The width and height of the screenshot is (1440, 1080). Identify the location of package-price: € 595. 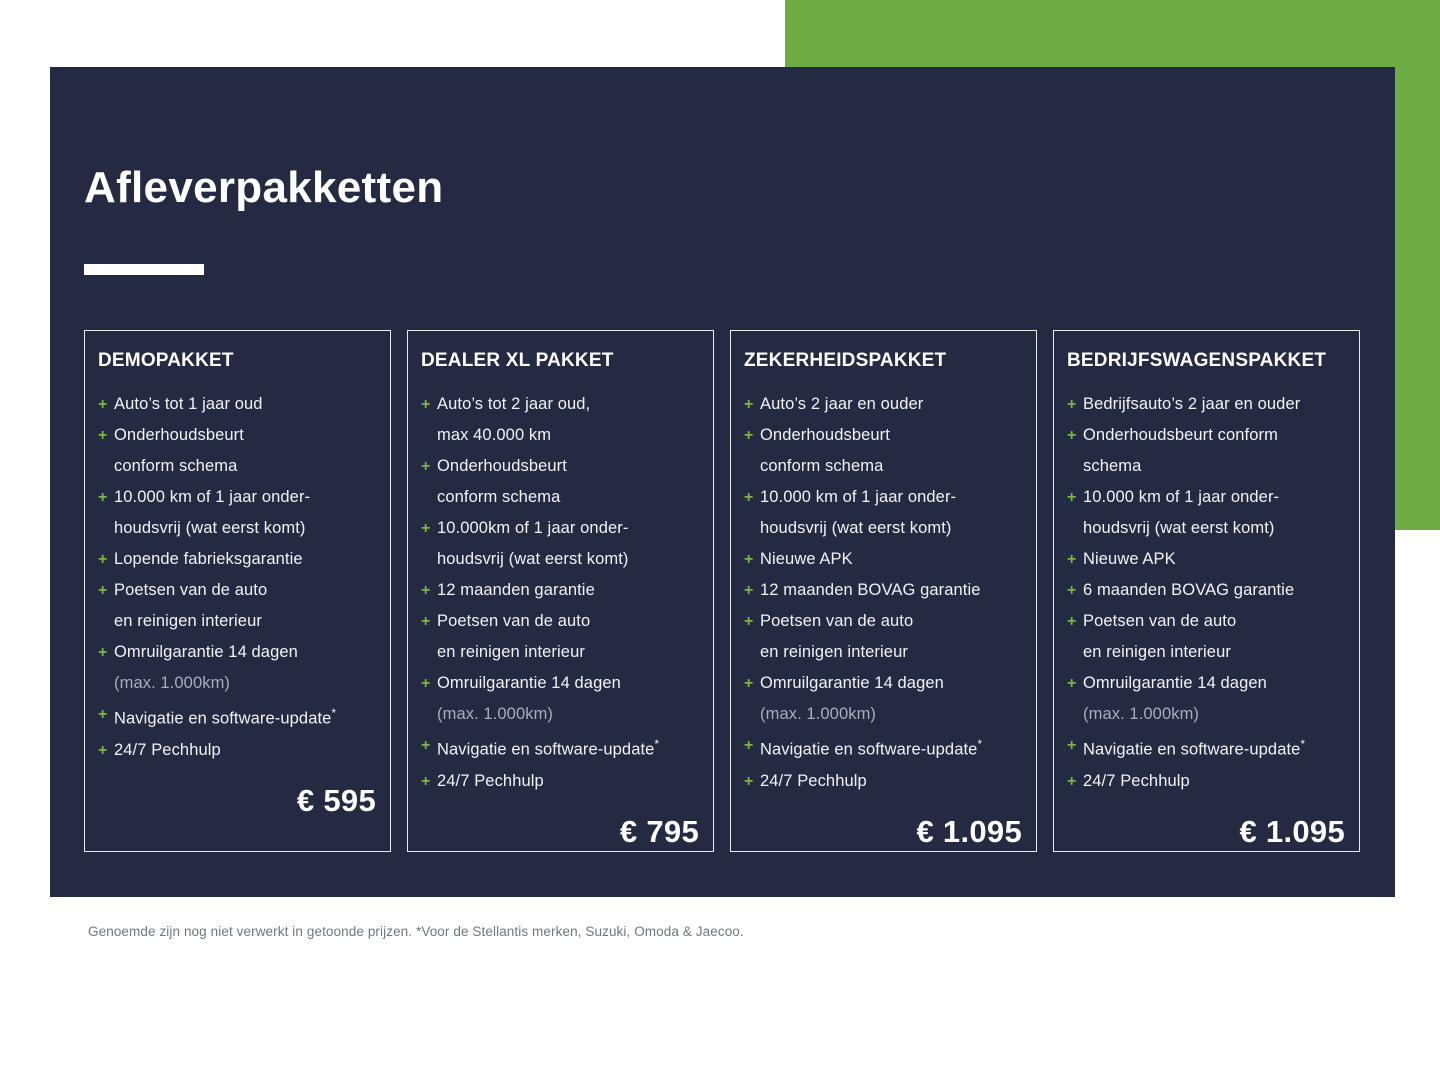
(336, 800).